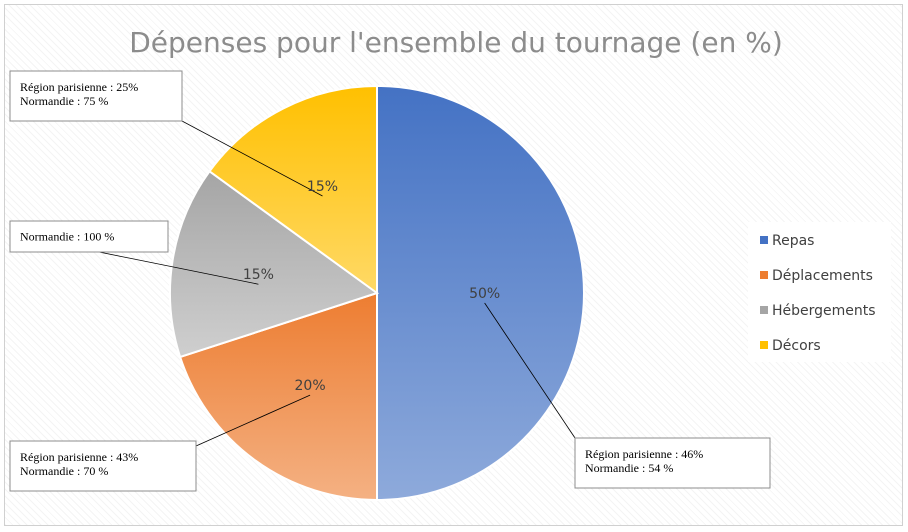 This screenshot has height=532, width=908. I want to click on callout-deplacements: Région parisienne : 43%Normandie : 70 %, so click(103, 466).